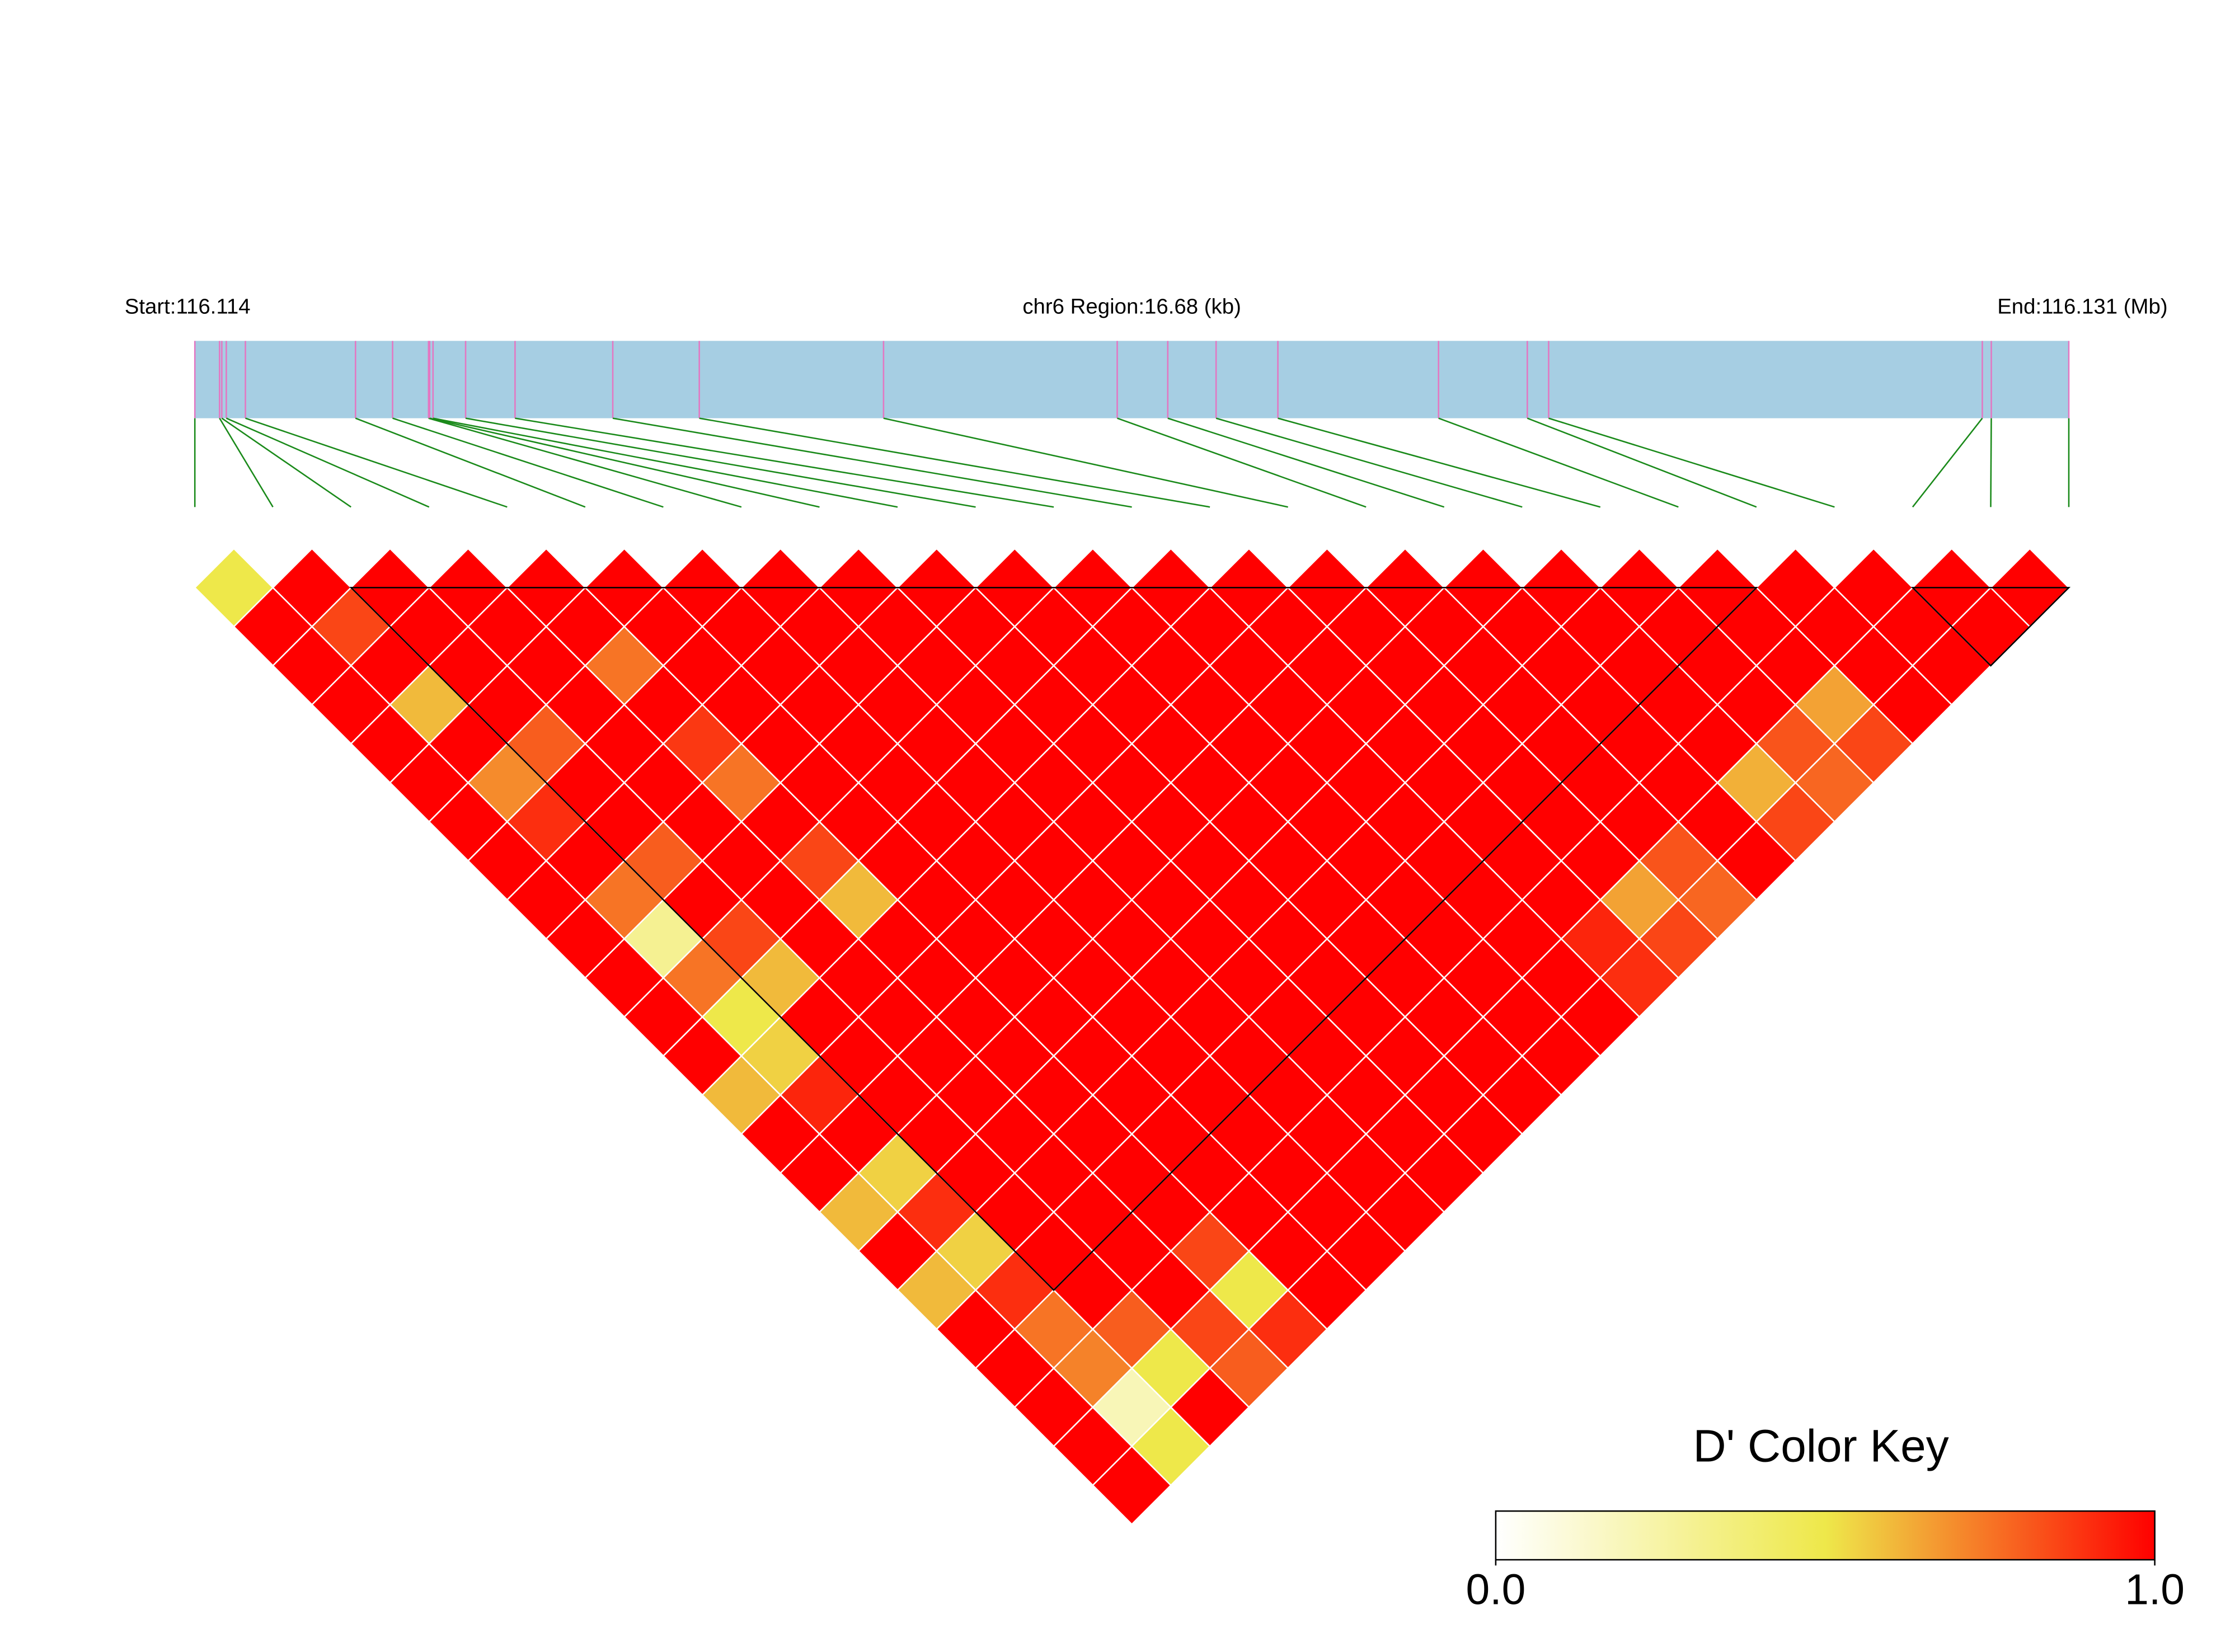 The image size is (2235, 1652). What do you see at coordinates (1132, 379) in the screenshot?
I see `gene-bar` at bounding box center [1132, 379].